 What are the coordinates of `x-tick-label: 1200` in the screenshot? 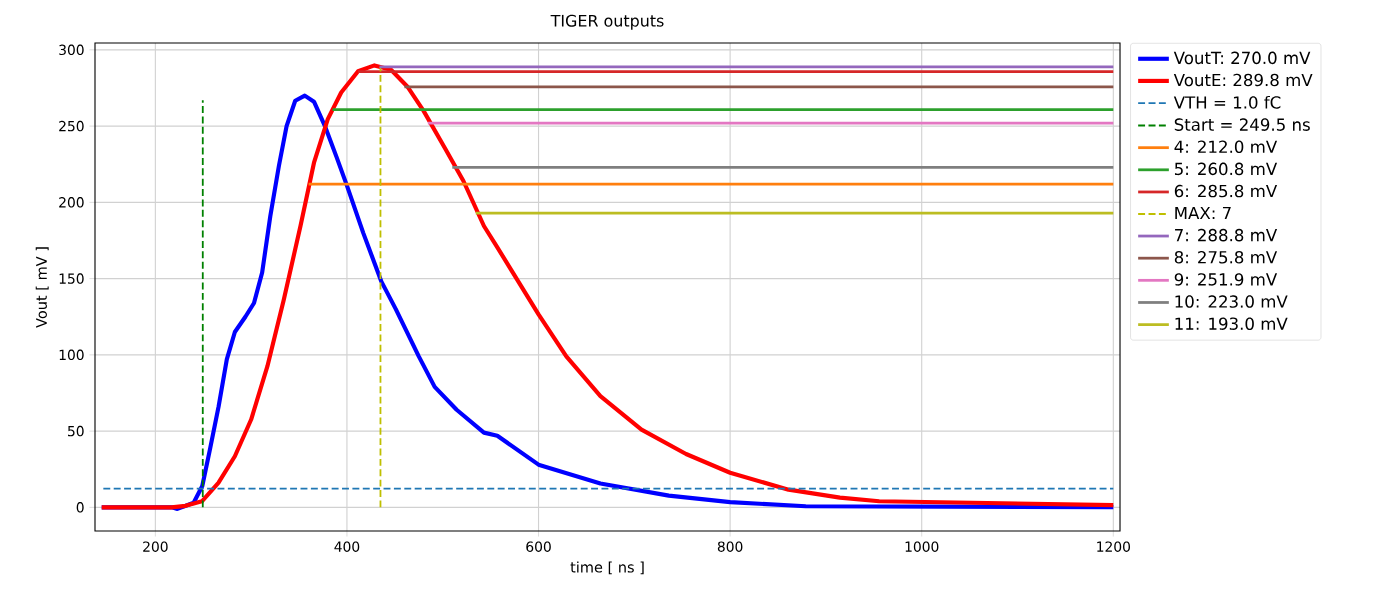 It's located at (1113, 546).